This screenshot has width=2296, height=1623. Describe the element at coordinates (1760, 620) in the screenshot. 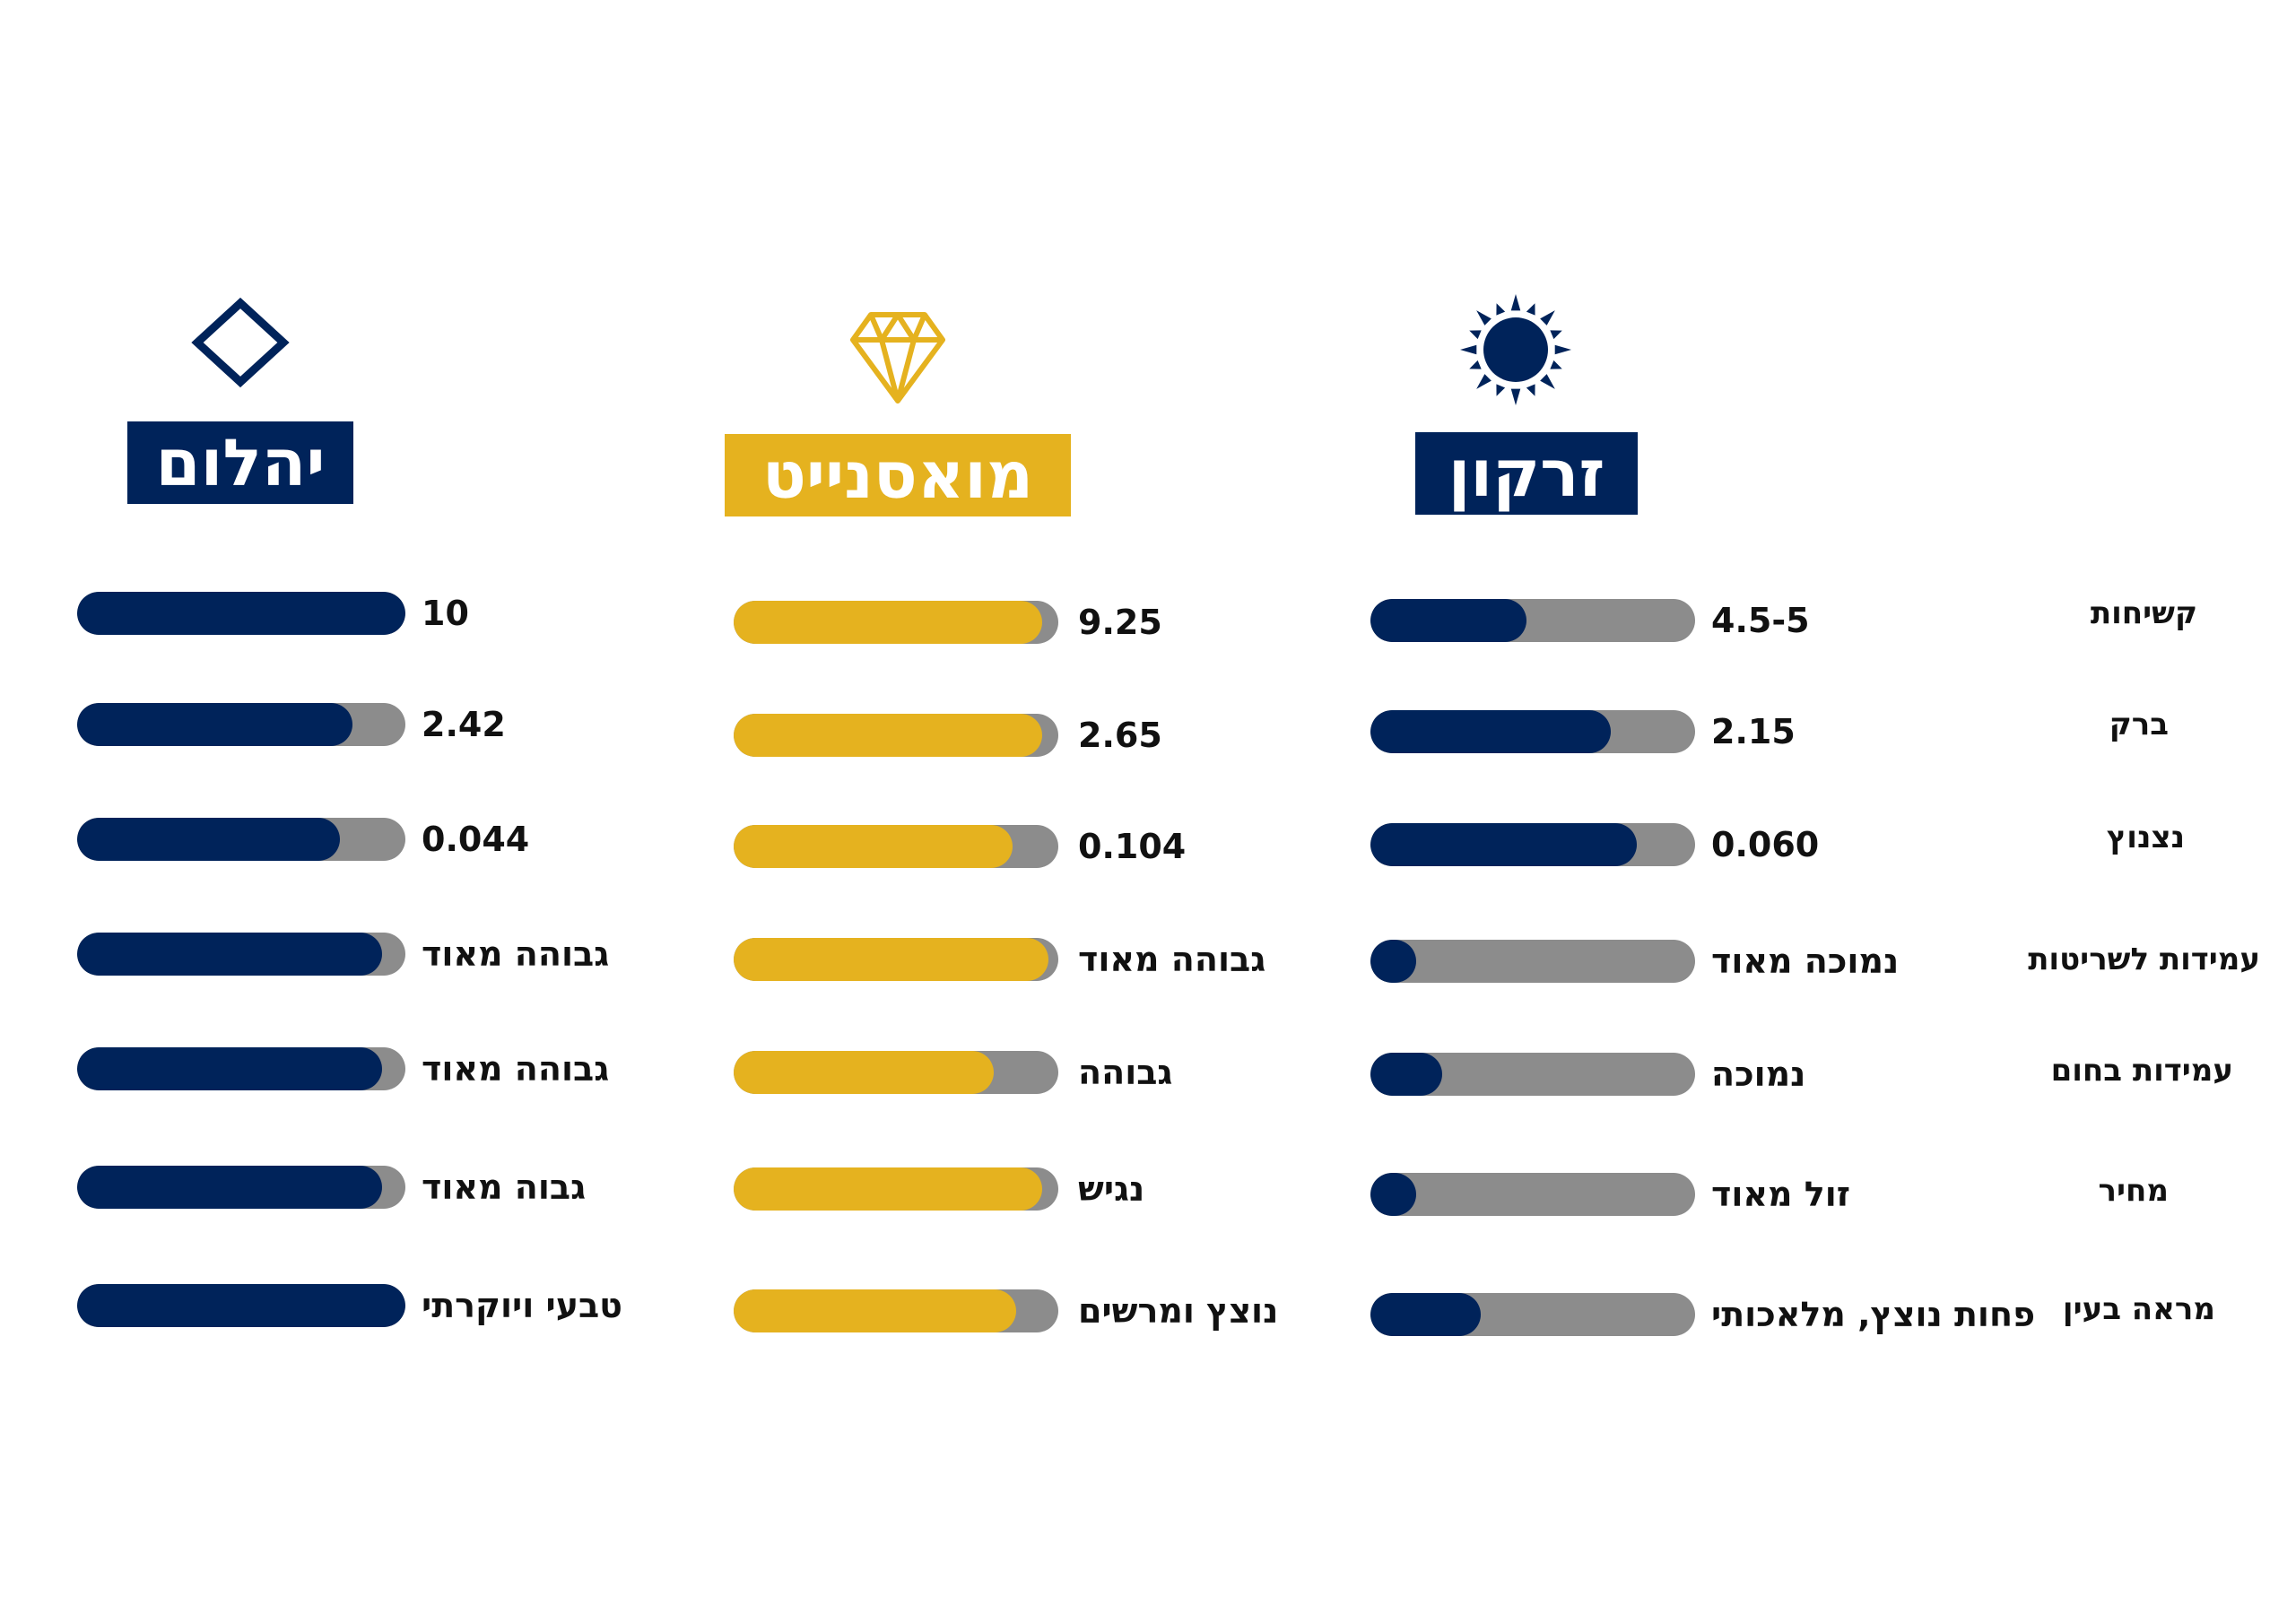

I see `value-label: 4.5-5` at that location.